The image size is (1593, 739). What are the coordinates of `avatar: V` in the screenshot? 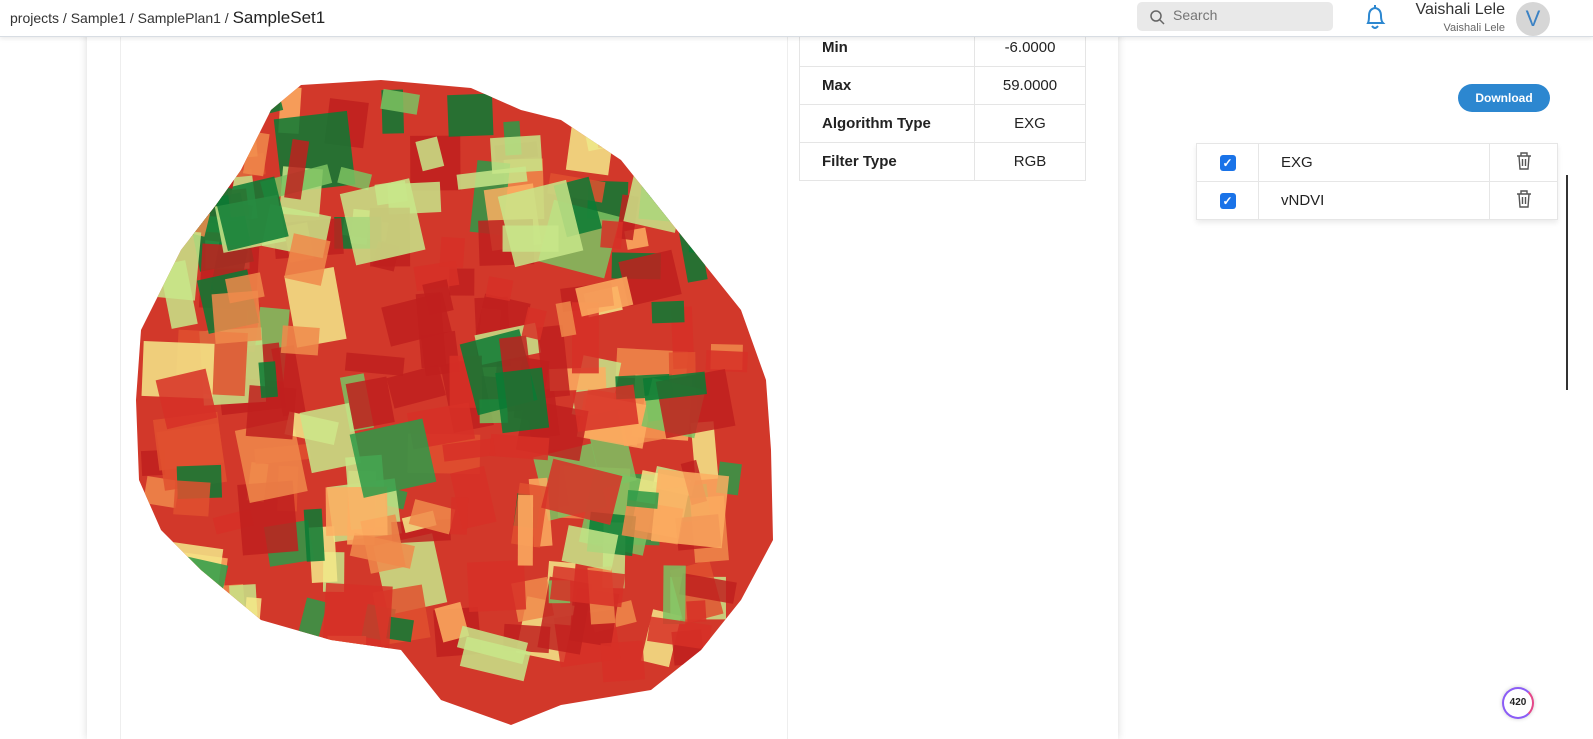 It's located at (1533, 19).